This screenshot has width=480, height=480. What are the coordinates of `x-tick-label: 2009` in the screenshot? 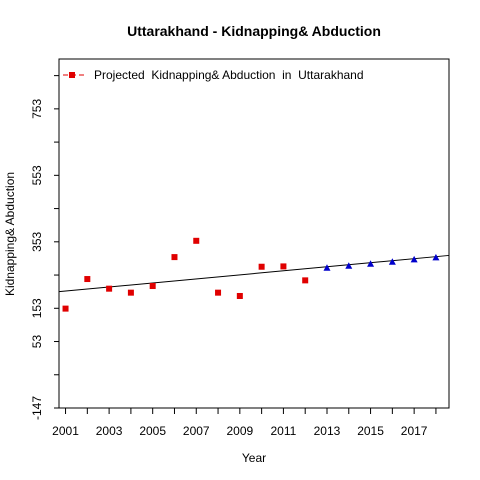 It's located at (239, 431).